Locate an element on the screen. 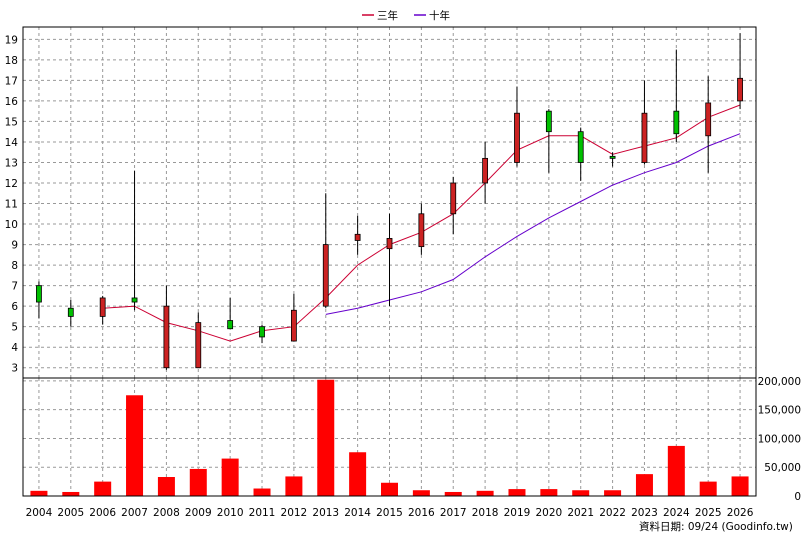 The width and height of the screenshot is (808, 540). x-tick-label: 2005 is located at coordinates (70, 513).